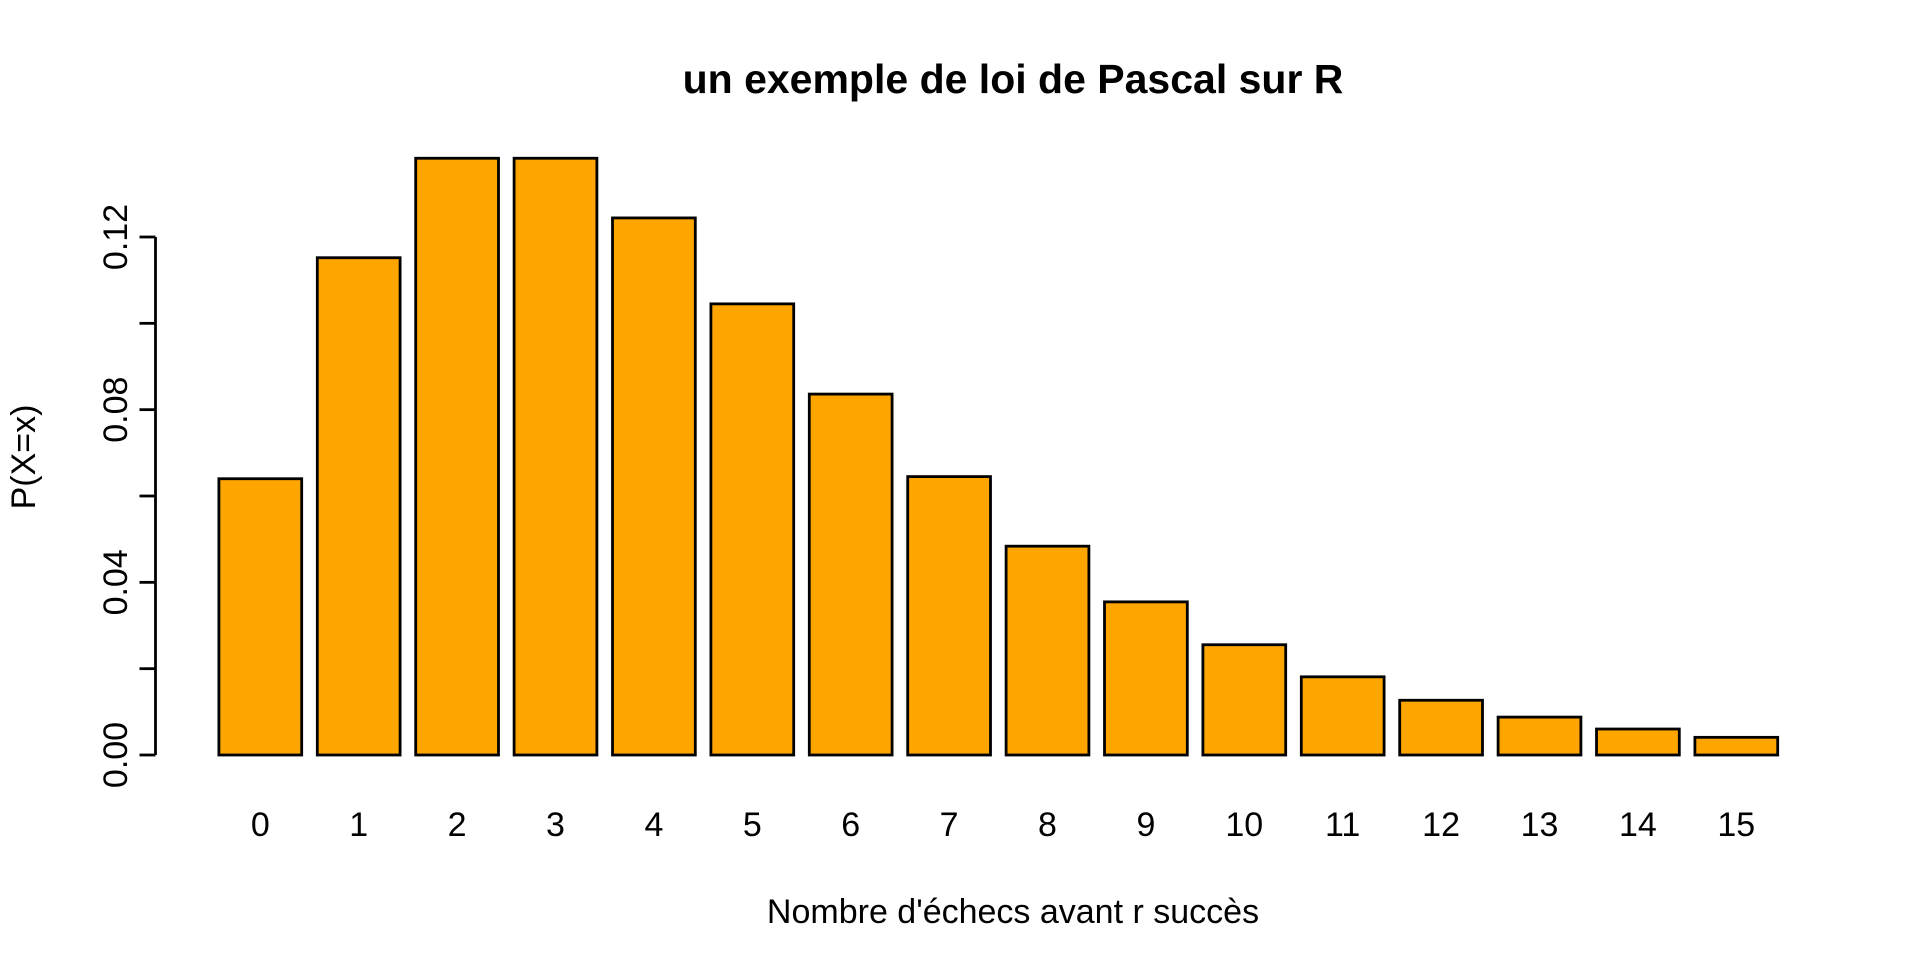 This screenshot has width=1920, height=960. Describe the element at coordinates (654, 486) in the screenshot. I see `bar-x4` at that location.